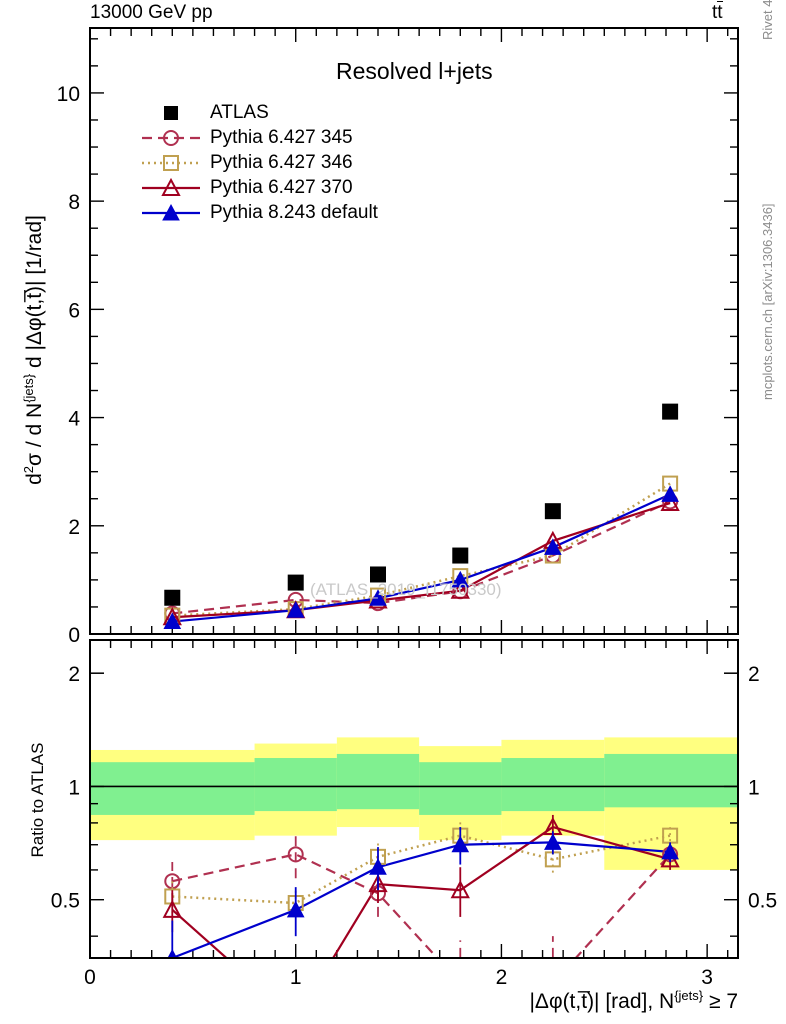 Image resolution: width=786 pixels, height=1024 pixels. Describe the element at coordinates (294, 212) in the screenshot. I see `legend-label: Pythia 8.243 default` at that location.